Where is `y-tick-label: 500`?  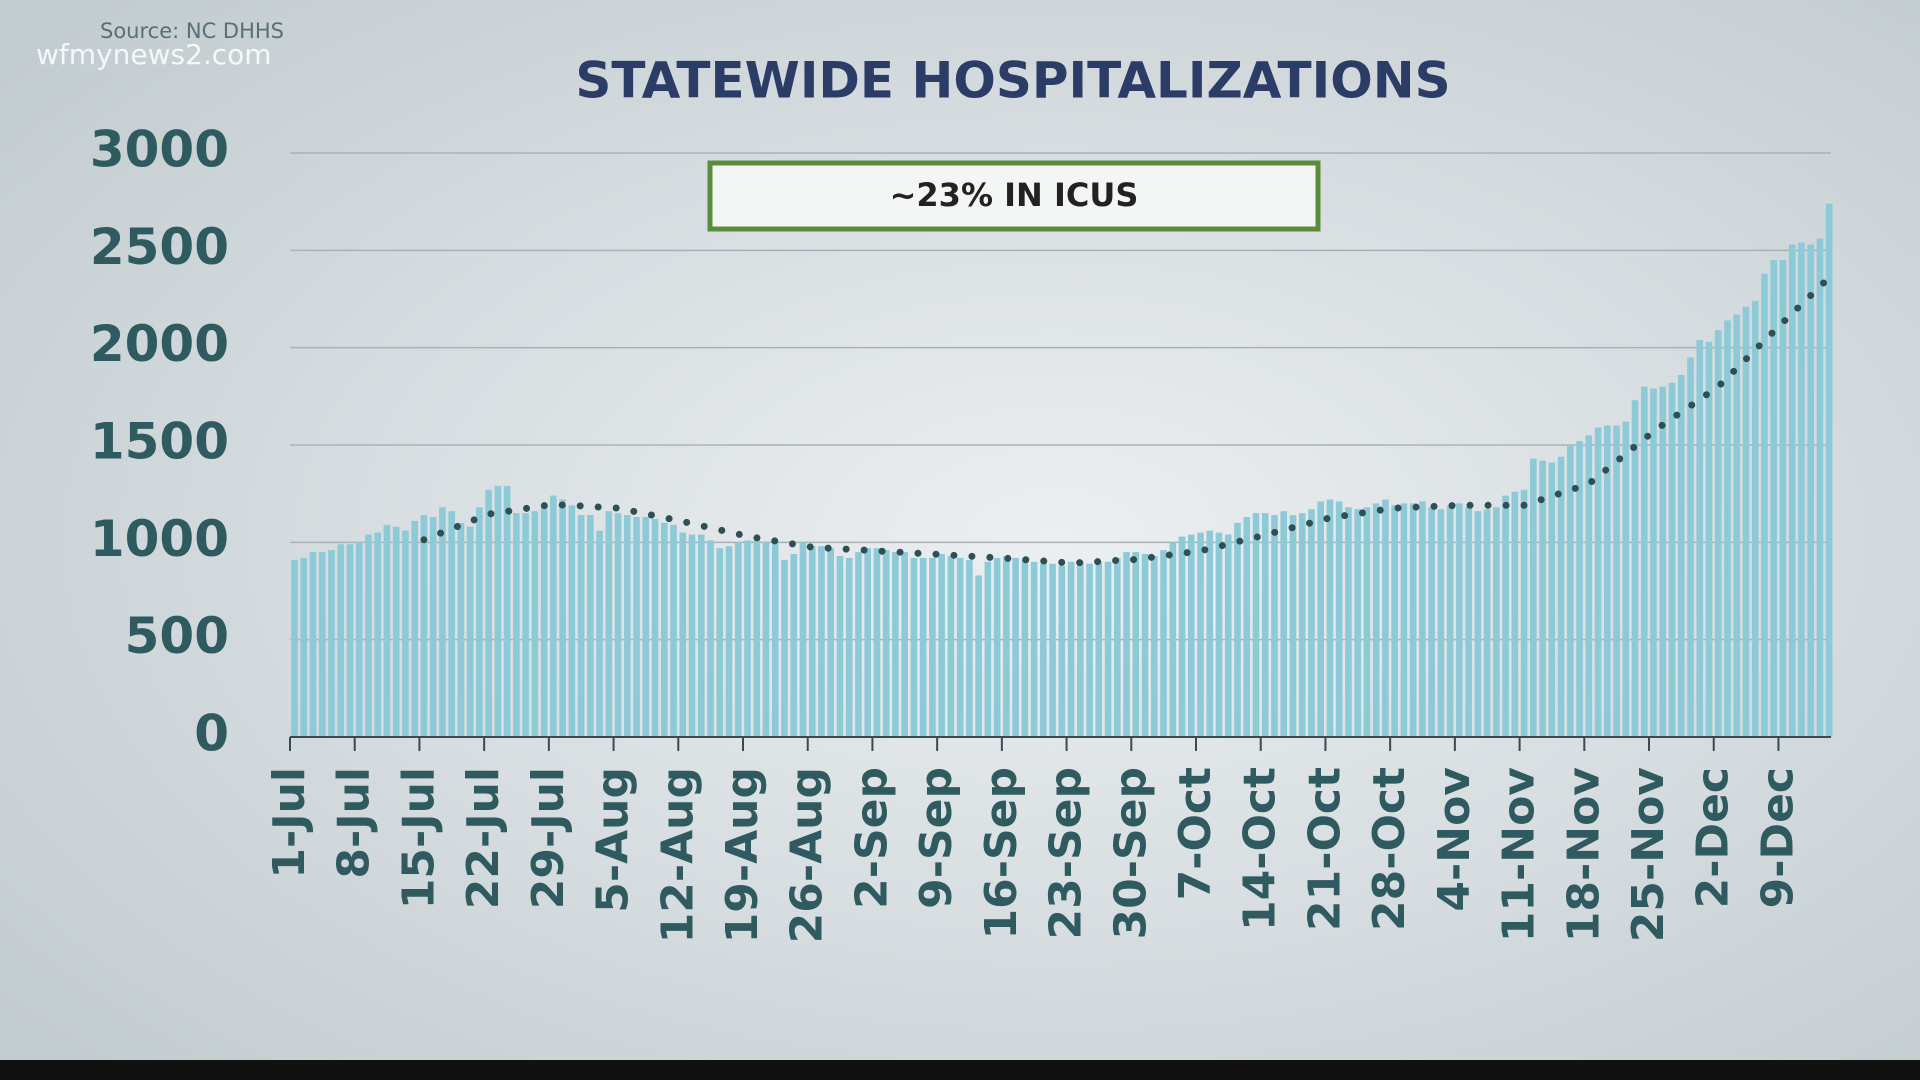
y-tick-label: 500 is located at coordinates (177, 636).